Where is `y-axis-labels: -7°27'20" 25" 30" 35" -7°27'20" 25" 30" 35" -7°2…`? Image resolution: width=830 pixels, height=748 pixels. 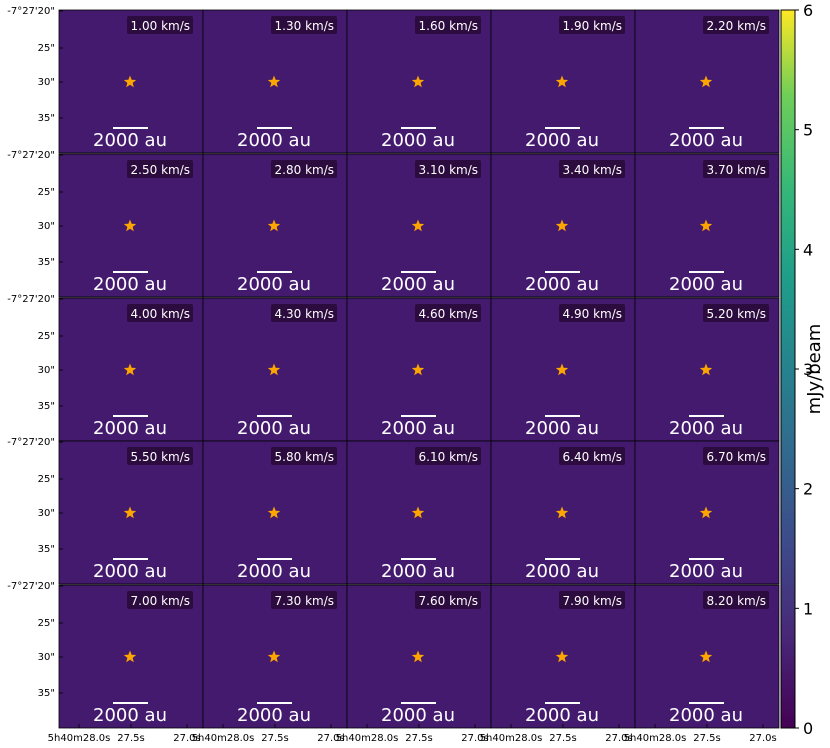 y-axis-labels: -7°27'20" 25" 30" 35" -7°27'20" 25" 30" 35" -7°2… is located at coordinates (35, 352).